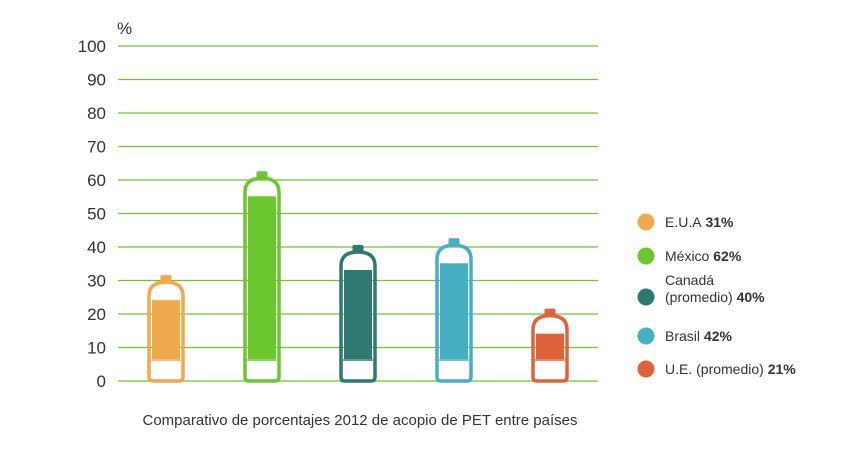 The width and height of the screenshot is (852, 456). What do you see at coordinates (716, 336) in the screenshot?
I see `legend-value: 42%` at bounding box center [716, 336].